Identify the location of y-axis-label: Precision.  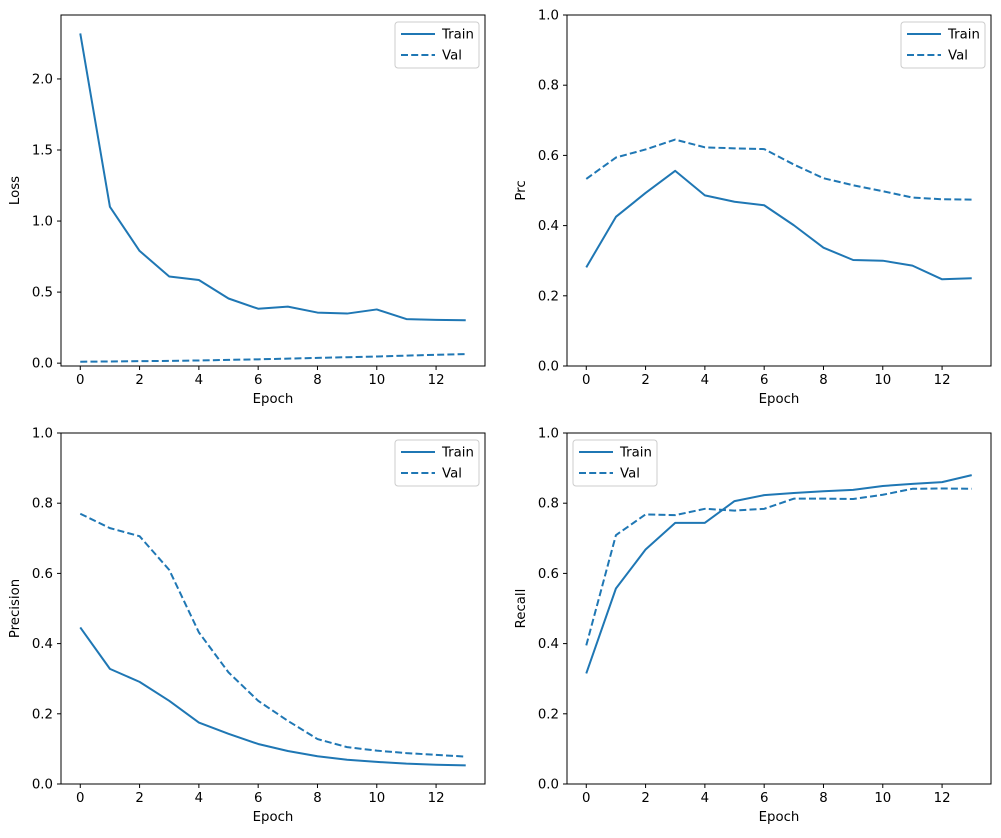
(15, 608).